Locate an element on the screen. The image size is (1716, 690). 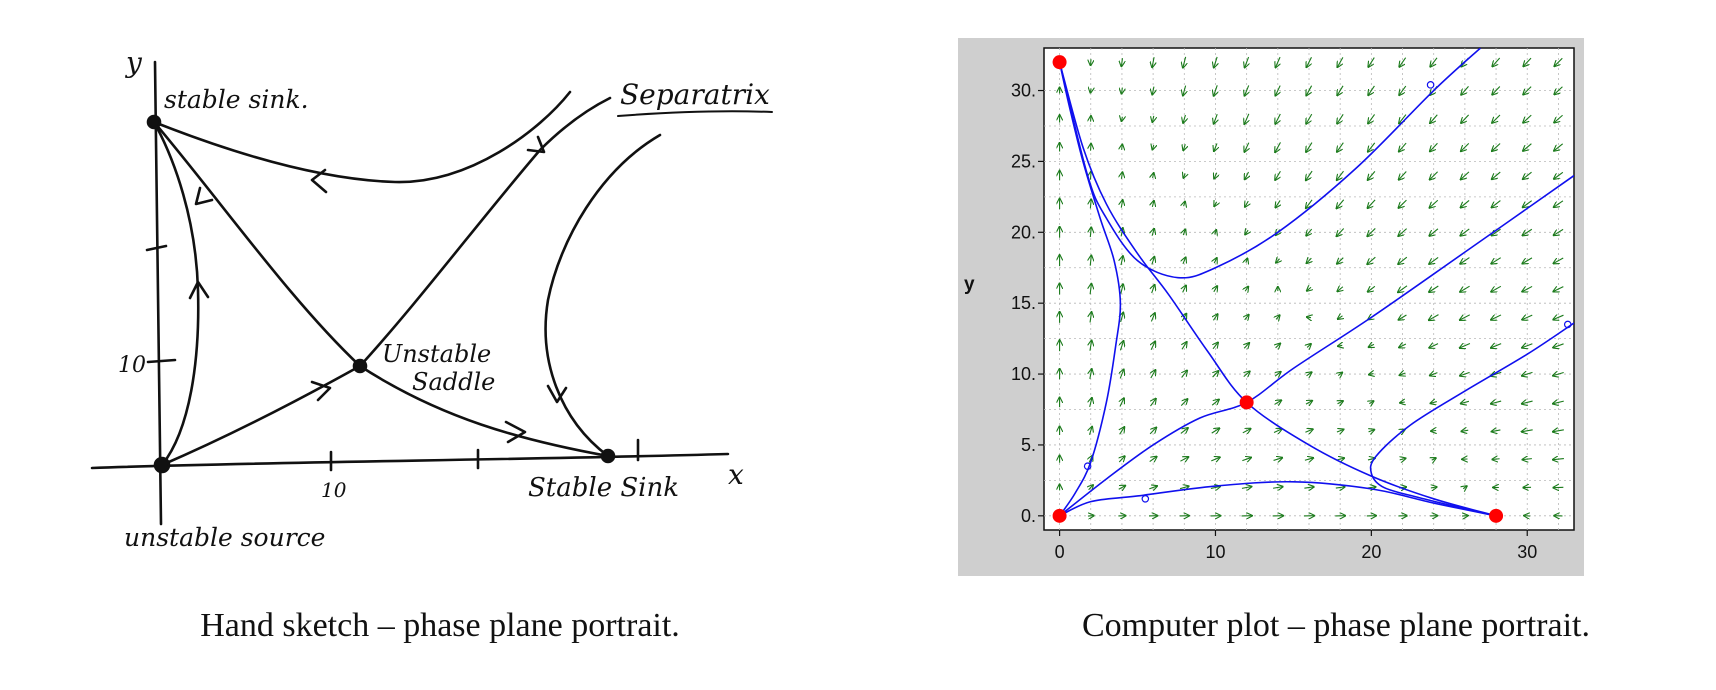
x-tick-label: 30 is located at coordinates (1527, 552).